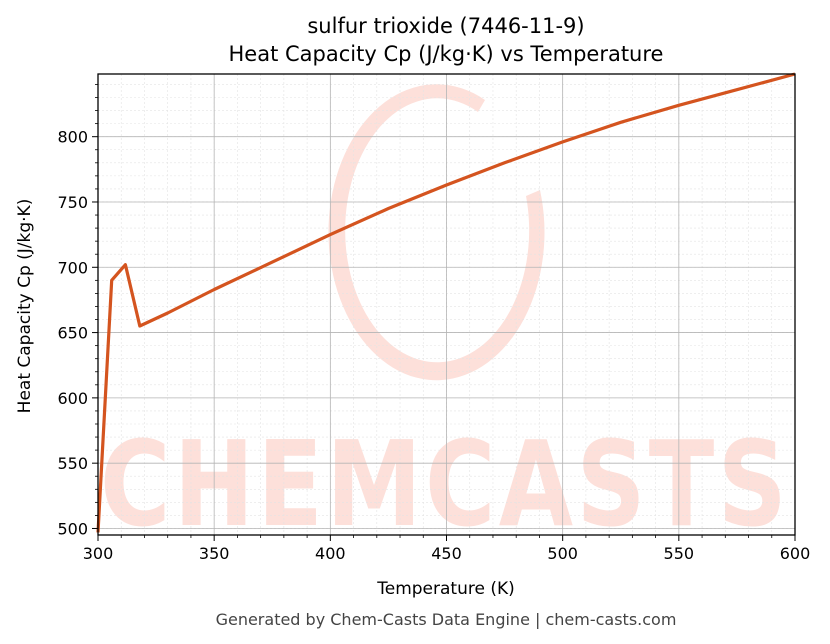  Describe the element at coordinates (98, 553) in the screenshot. I see `x-tick-label: 300` at that location.